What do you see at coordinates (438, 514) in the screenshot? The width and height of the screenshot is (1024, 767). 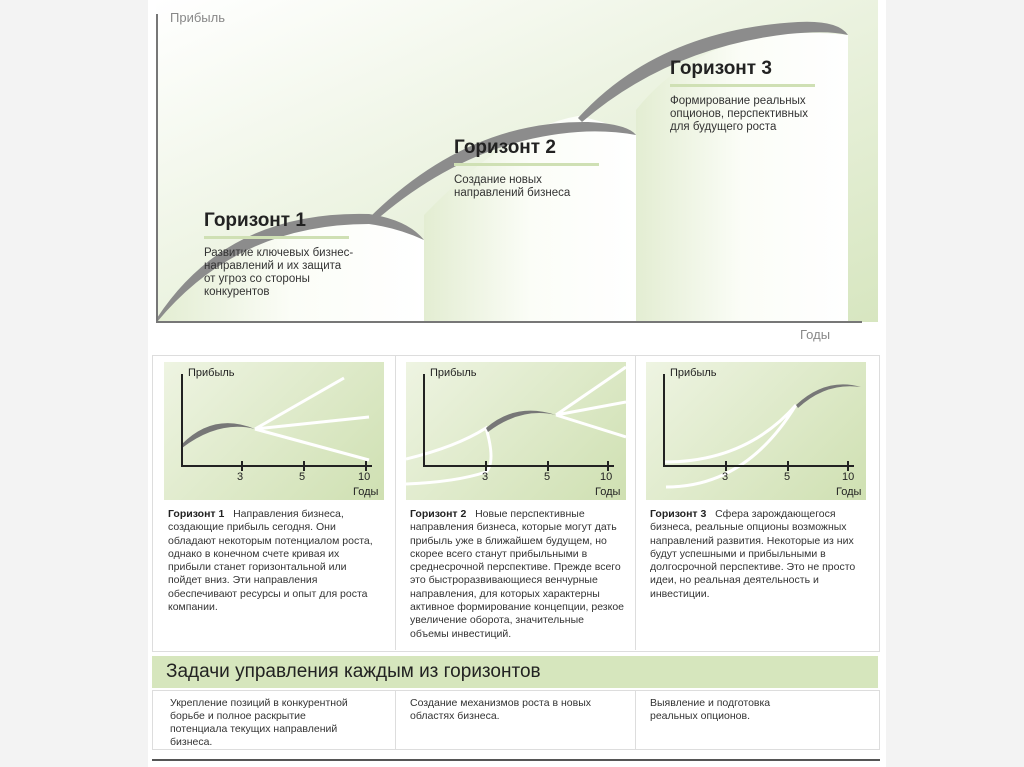 I see `description-title: Горизонт 2` at bounding box center [438, 514].